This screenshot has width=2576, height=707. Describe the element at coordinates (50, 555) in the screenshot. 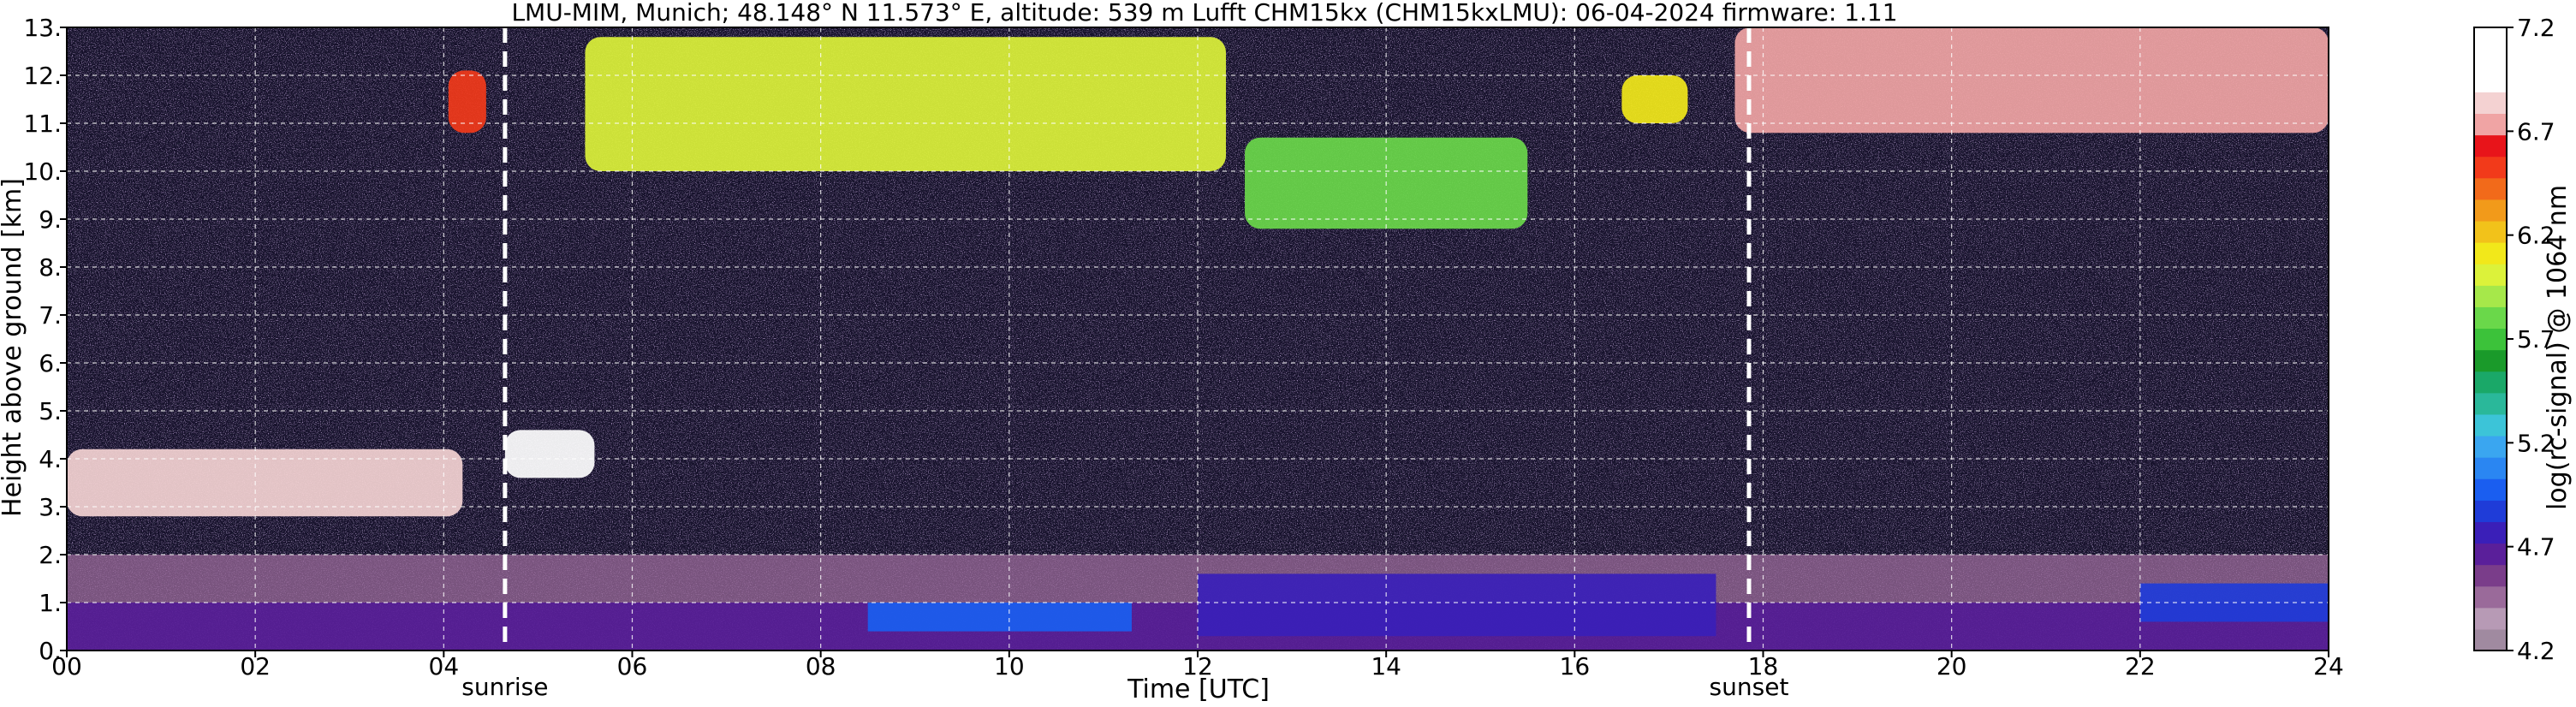

I see `y-tick-label: 2.` at that location.